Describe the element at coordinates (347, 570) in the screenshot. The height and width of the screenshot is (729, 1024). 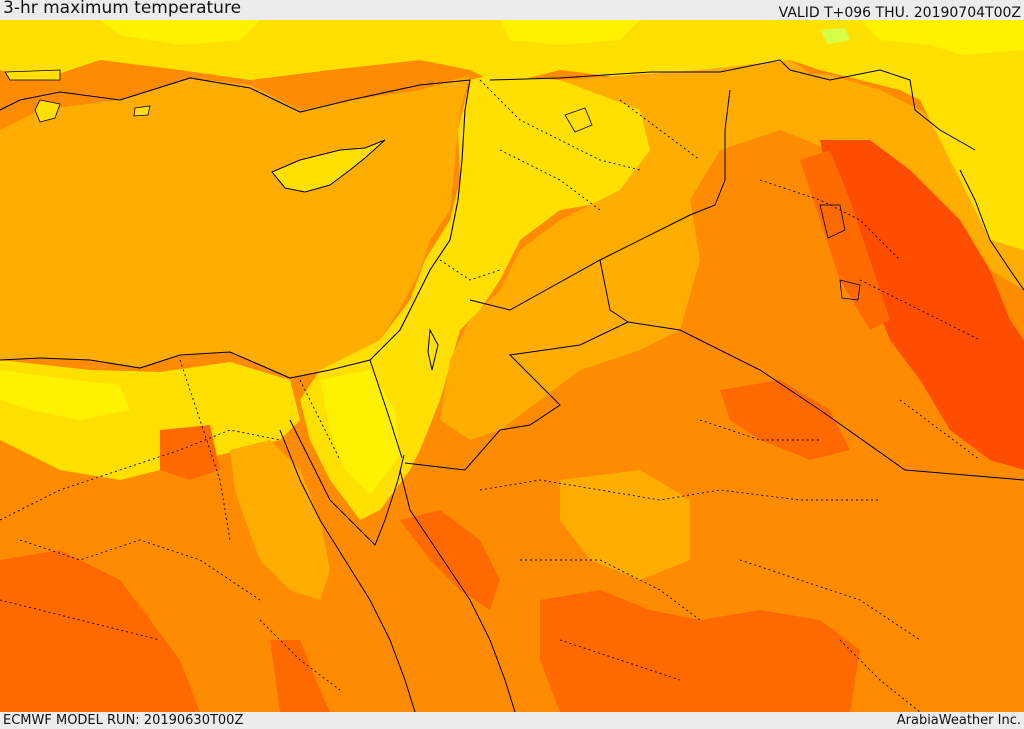
I see `redsea-west-coastline` at that location.